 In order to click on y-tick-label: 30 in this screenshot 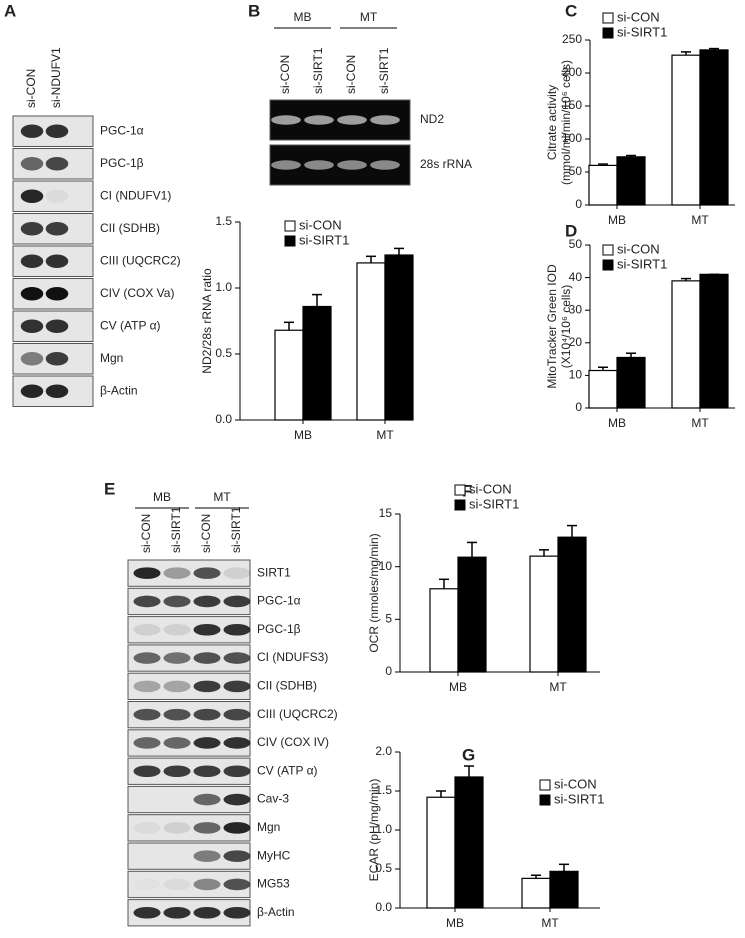, I will do `click(576, 309)`.